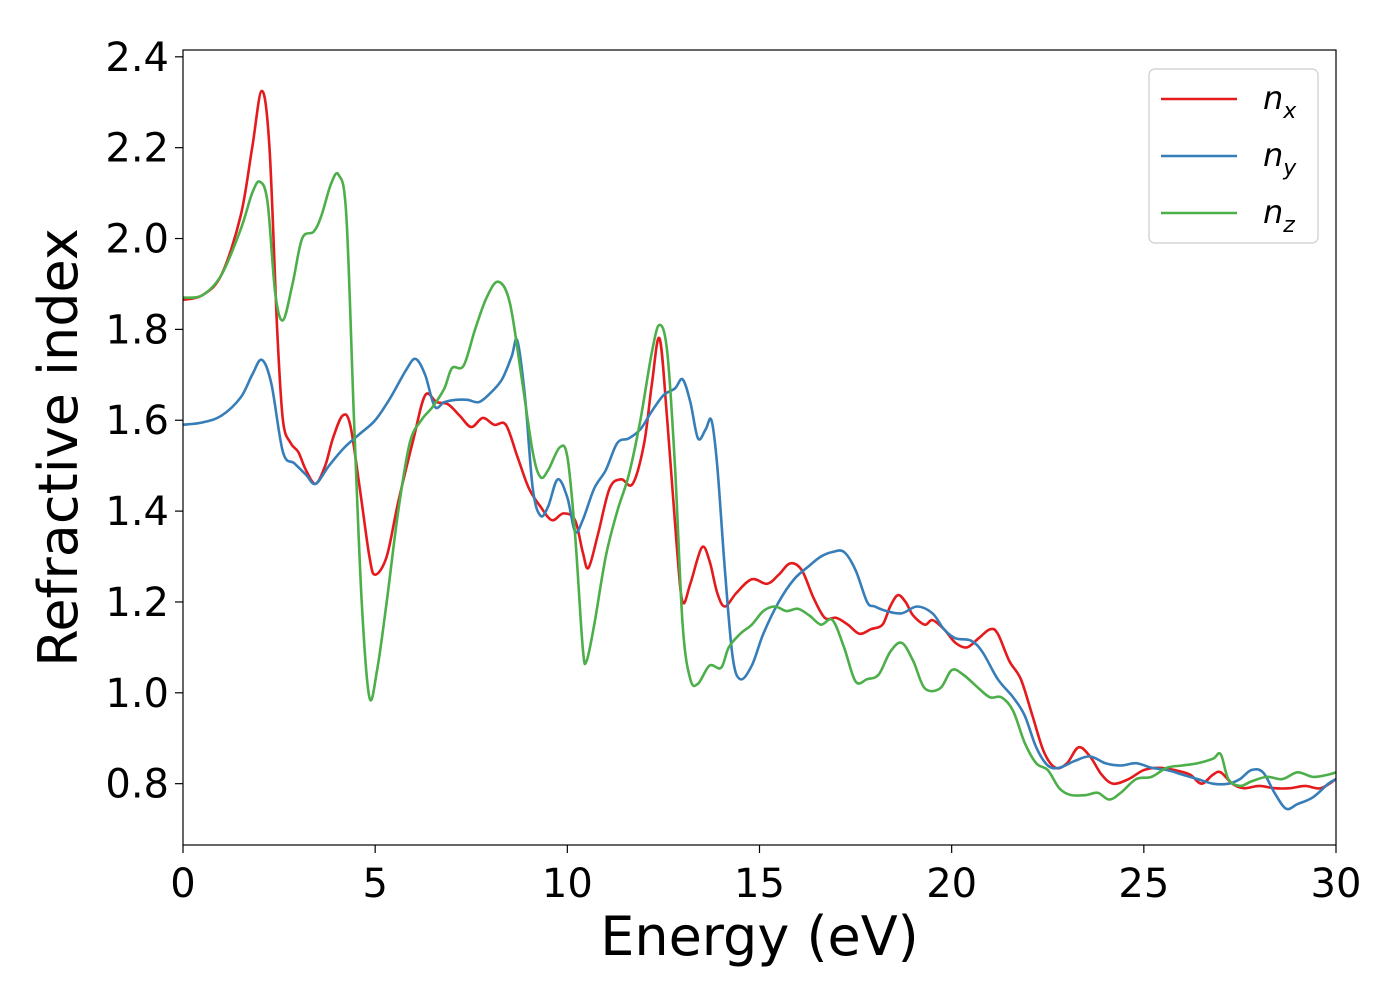 This screenshot has height=1000, width=1400. I want to click on x-tick-label: 5, so click(374, 884).